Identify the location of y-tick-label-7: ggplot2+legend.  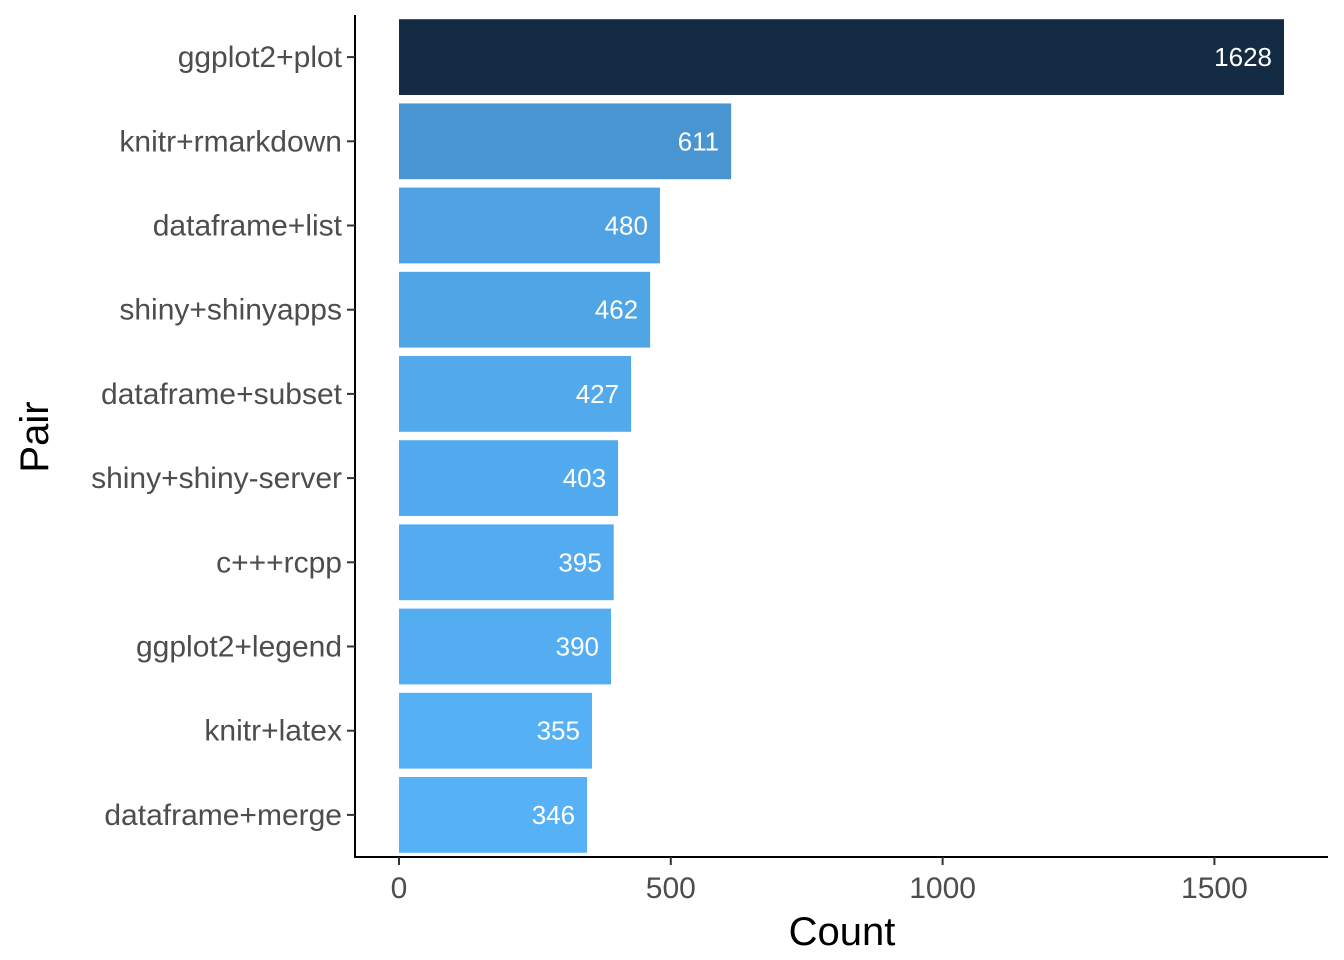
(239, 647).